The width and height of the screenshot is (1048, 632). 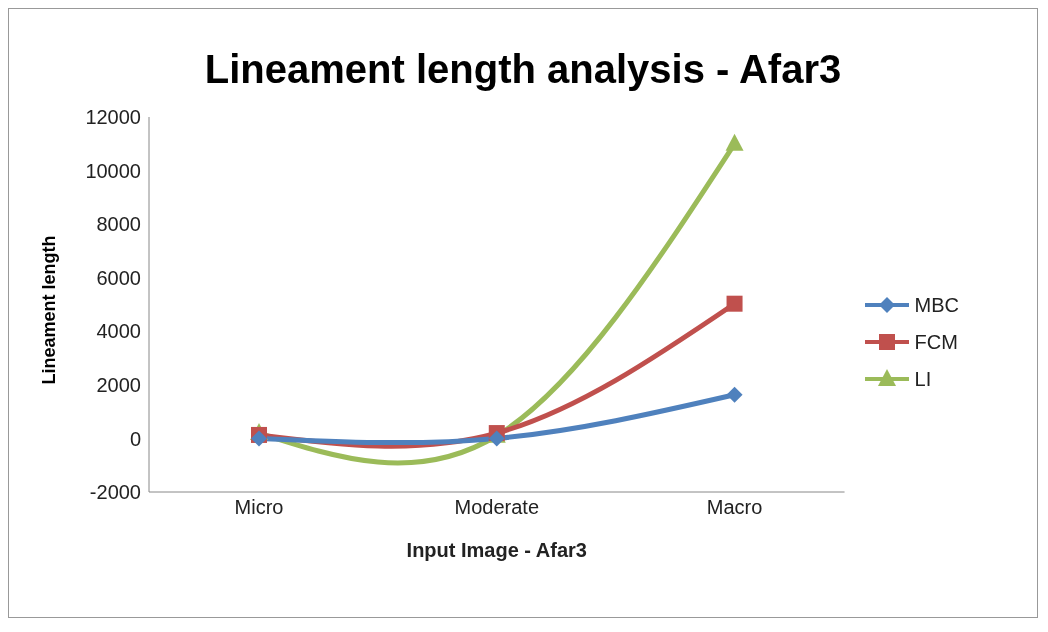 What do you see at coordinates (118, 331) in the screenshot?
I see `y-tick-label: 4000` at bounding box center [118, 331].